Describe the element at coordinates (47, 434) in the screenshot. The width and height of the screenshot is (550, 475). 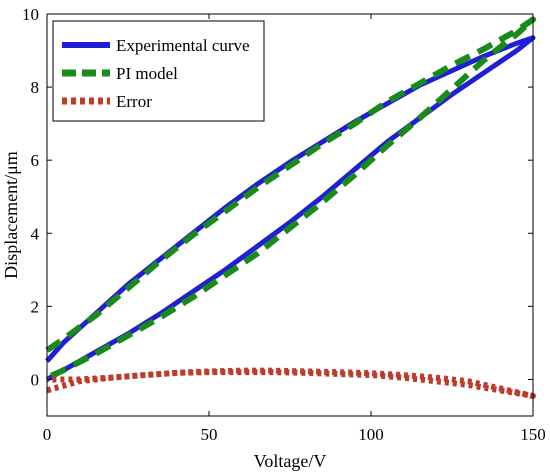
I see `x-tick-label: 0` at that location.